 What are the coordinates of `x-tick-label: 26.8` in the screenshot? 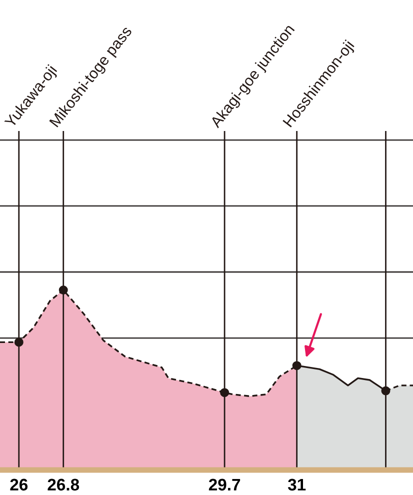 It's located at (64, 484).